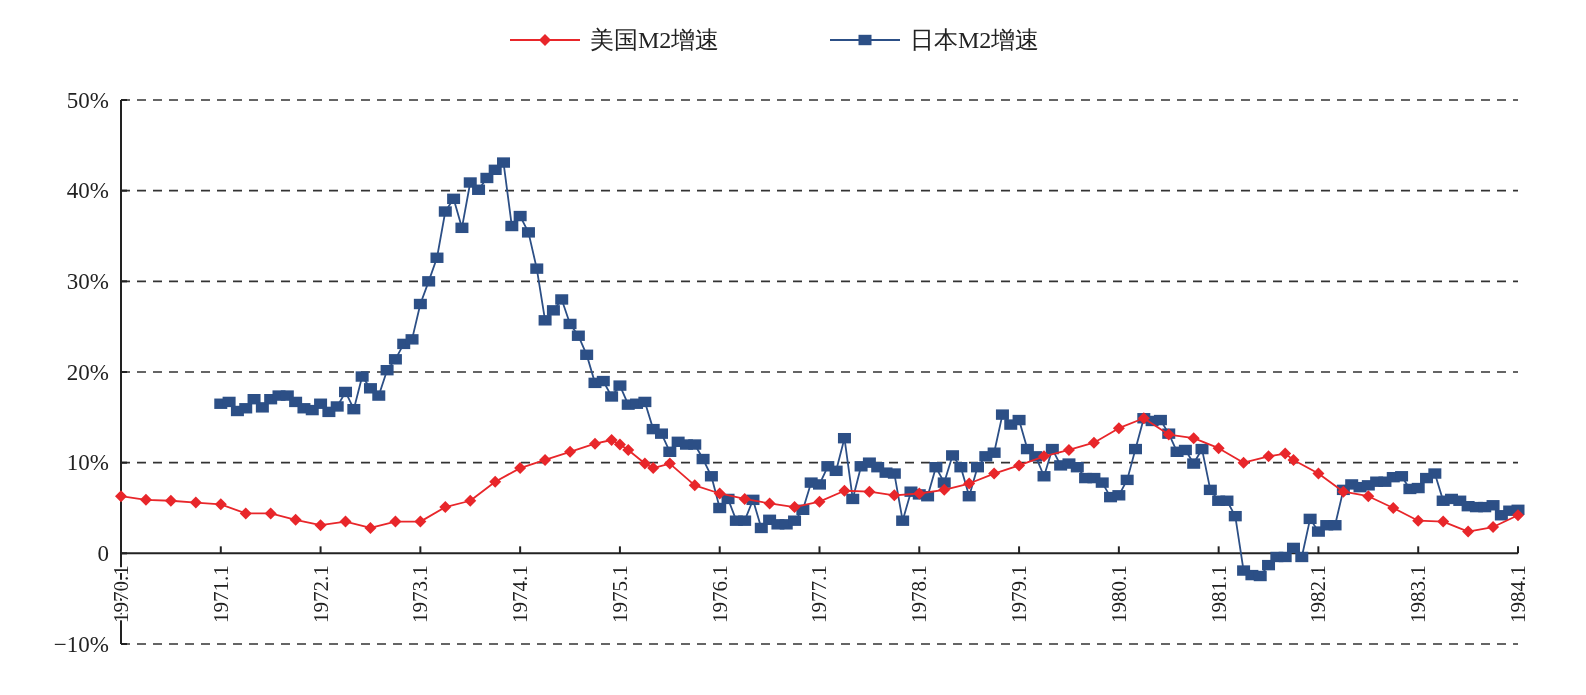 This screenshot has height=695, width=1586. What do you see at coordinates (1118, 594) in the screenshot?
I see `x-tick-label: 1980.1` at bounding box center [1118, 594].